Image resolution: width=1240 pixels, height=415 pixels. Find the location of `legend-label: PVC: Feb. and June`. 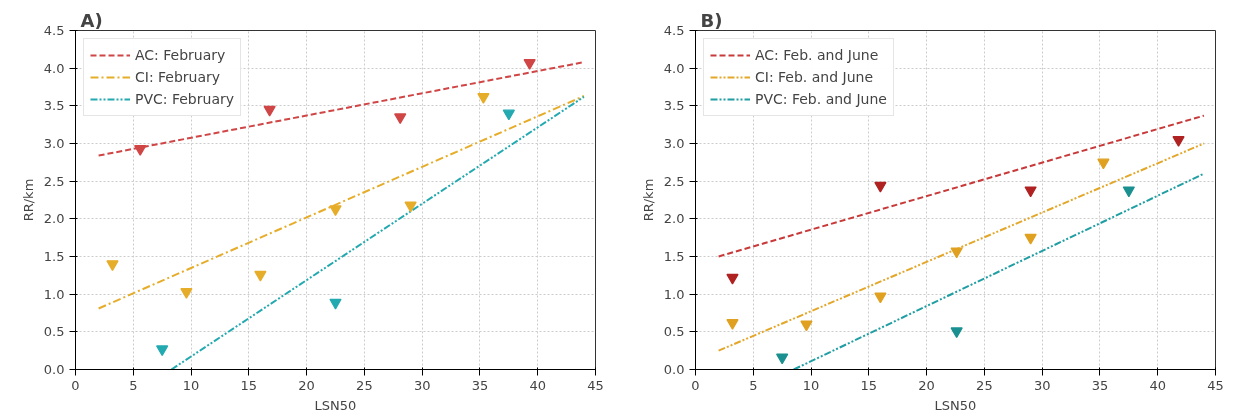

legend-label: PVC: Feb. and June is located at coordinates (821, 99).